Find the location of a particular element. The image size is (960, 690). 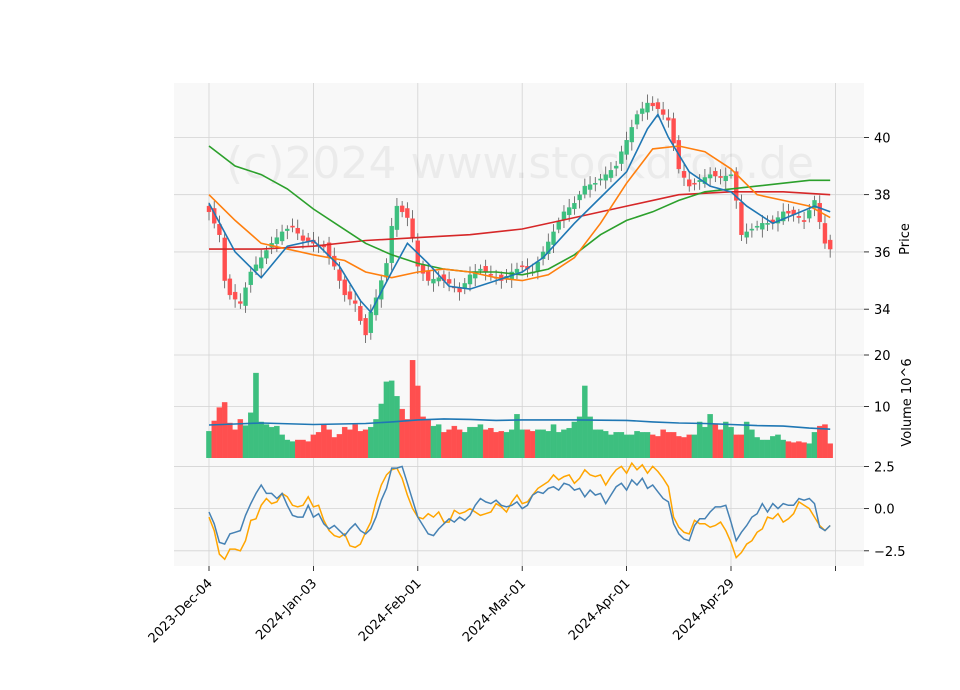

x-tick-label: 2023-Dec-04 is located at coordinates (181, 611).